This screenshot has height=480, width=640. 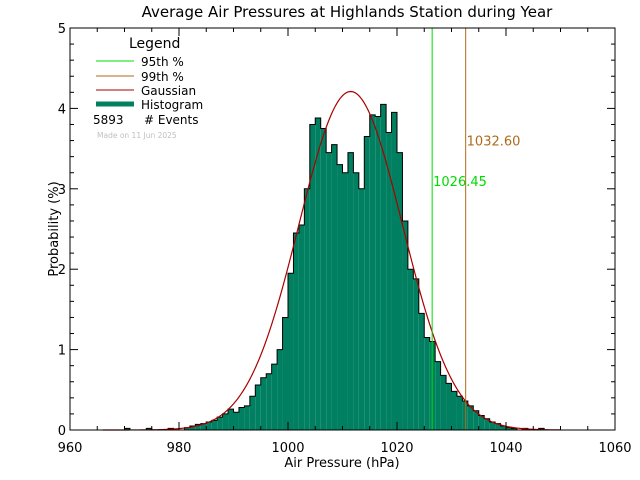 I want to click on legend-title: Legend, so click(x=154, y=44).